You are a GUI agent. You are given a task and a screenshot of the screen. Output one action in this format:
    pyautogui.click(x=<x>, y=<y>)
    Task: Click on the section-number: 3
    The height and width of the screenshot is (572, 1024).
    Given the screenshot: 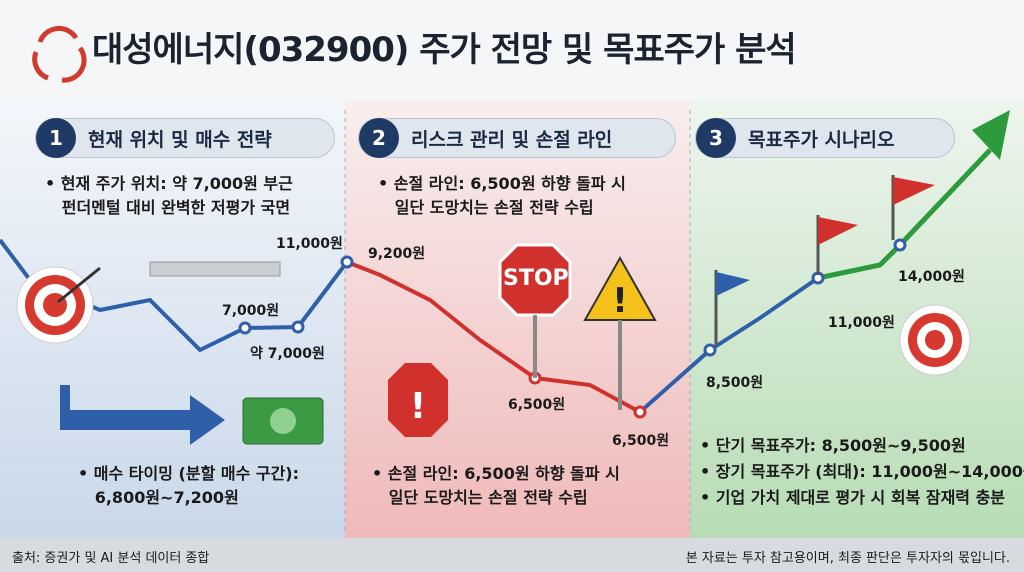 What is the action you would take?
    pyautogui.click(x=716, y=138)
    